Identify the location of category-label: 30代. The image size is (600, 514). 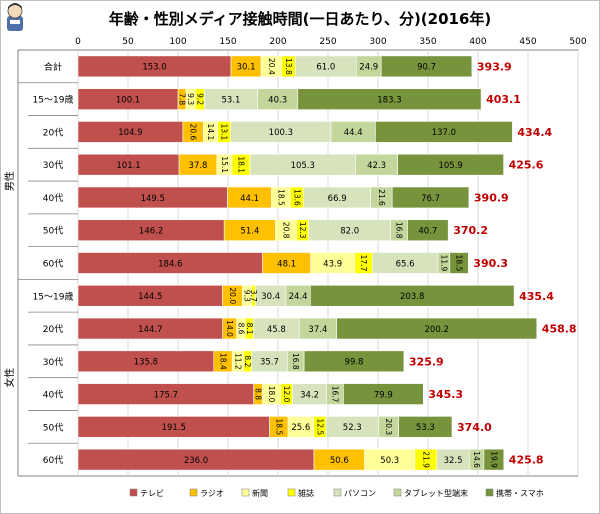
(53, 165).